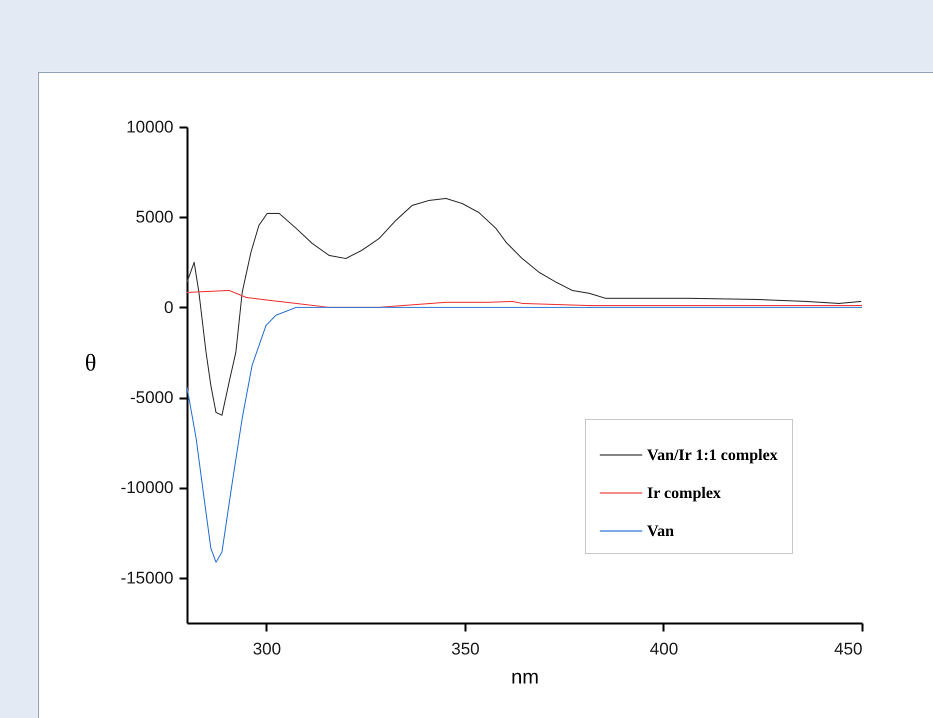  Describe the element at coordinates (267, 649) in the screenshot. I see `x-tick-label: 300` at that location.